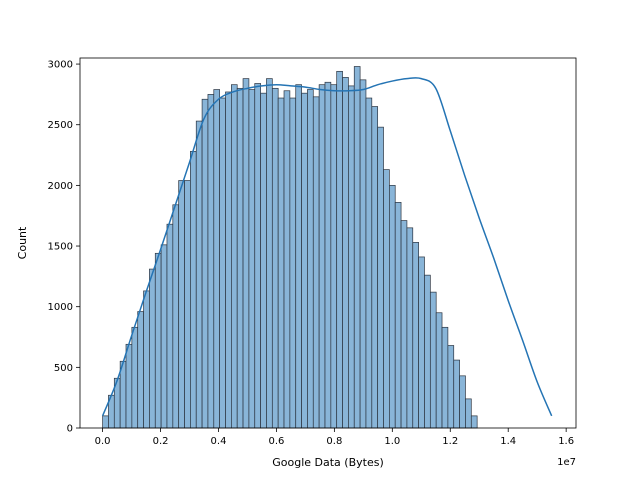  Describe the element at coordinates (508, 441) in the screenshot. I see `x-tick-label: 1.4` at that location.